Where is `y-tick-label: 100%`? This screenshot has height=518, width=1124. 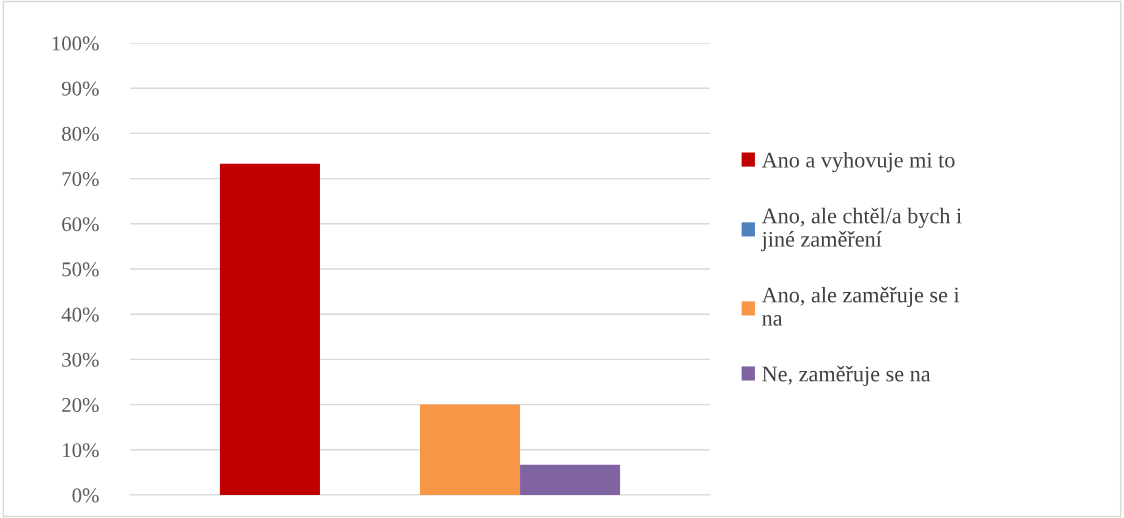
y-tick-label: 100% is located at coordinates (75, 43).